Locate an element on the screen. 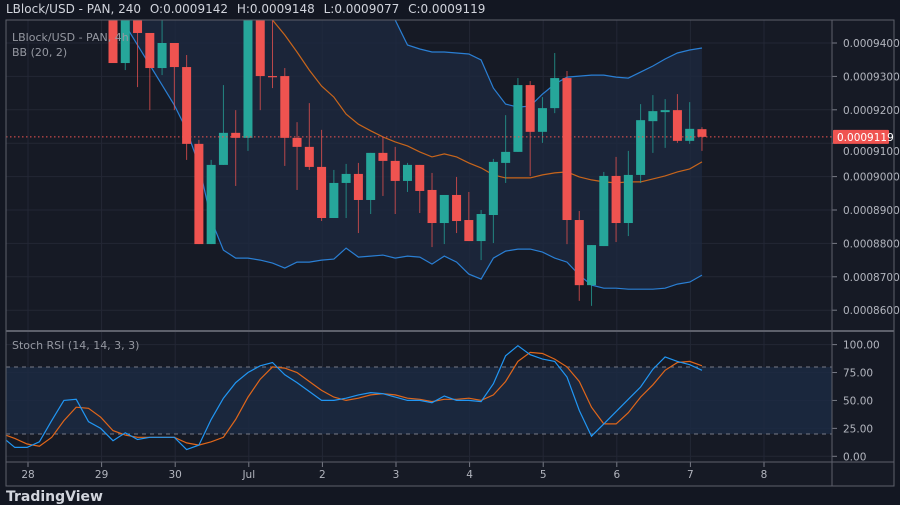 The height and width of the screenshot is (505, 900). time-axis-label: Jul is located at coordinates (248, 475).